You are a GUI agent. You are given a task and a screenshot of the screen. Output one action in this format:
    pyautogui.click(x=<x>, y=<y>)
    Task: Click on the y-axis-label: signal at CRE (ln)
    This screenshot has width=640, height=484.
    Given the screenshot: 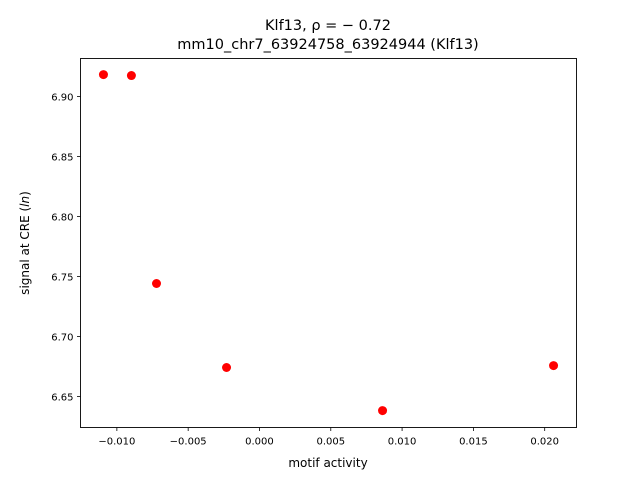 What is the action you would take?
    pyautogui.click(x=25, y=243)
    